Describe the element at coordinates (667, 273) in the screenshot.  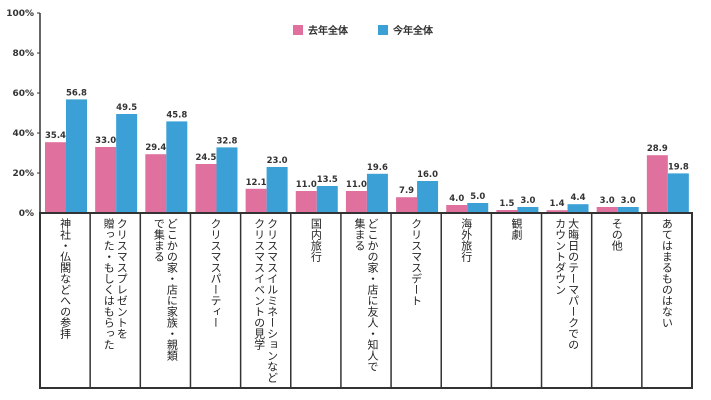
I see `x-tick-label: あてはまるものはない` at that location.